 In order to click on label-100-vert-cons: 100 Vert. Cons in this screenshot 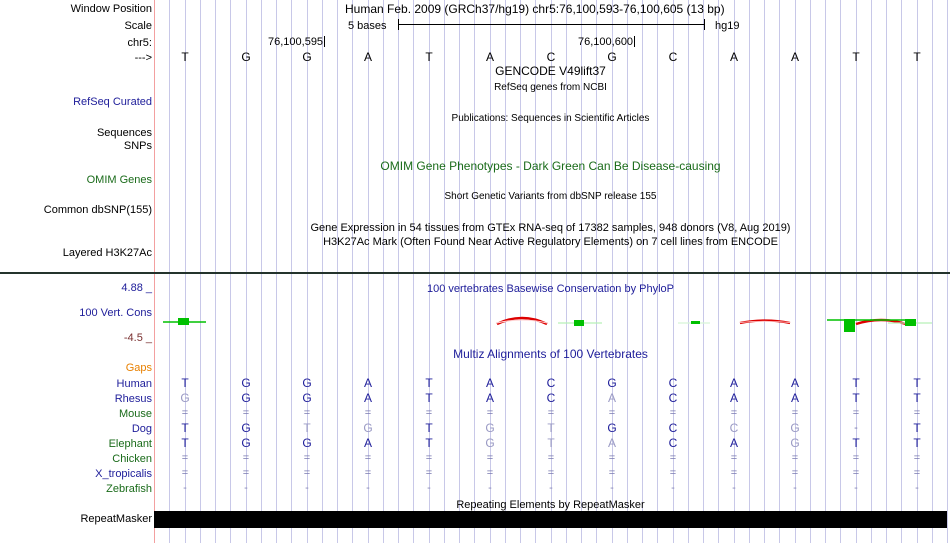, I will do `click(115, 313)`.